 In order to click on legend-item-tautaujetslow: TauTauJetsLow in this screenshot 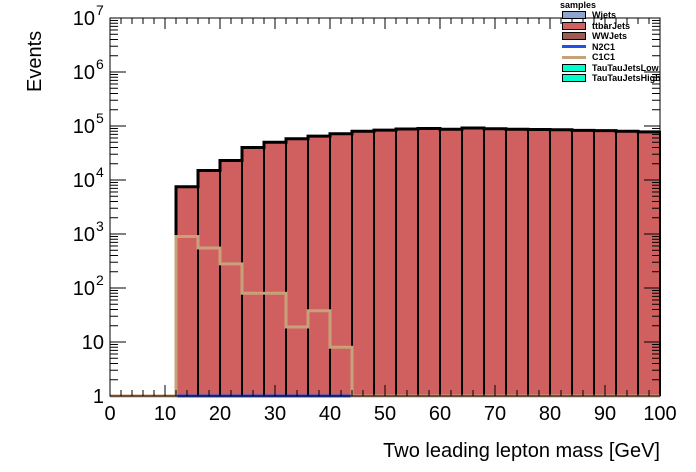, I will do `click(625, 68)`.